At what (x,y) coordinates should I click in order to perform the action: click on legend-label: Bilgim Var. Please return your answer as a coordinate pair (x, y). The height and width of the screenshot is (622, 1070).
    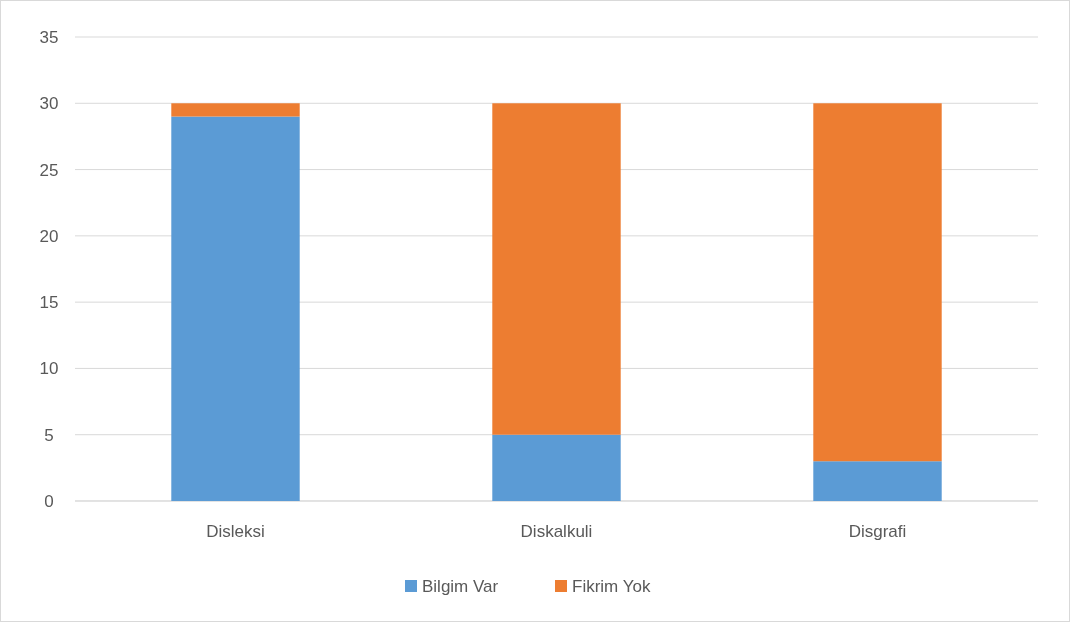
    Looking at the image, I should click on (460, 586).